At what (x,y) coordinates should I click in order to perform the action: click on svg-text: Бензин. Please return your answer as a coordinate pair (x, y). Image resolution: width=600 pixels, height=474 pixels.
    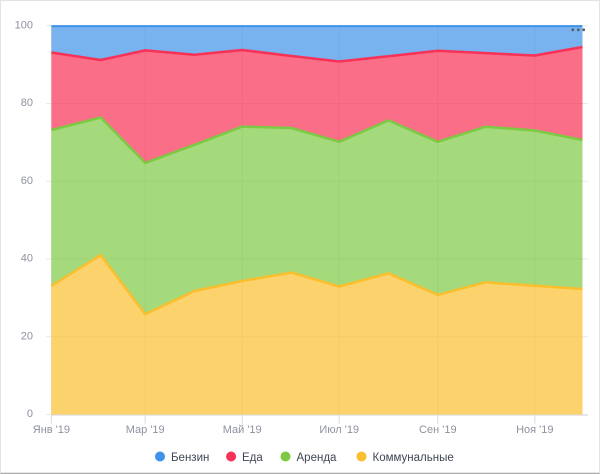
    Looking at the image, I should click on (190, 458).